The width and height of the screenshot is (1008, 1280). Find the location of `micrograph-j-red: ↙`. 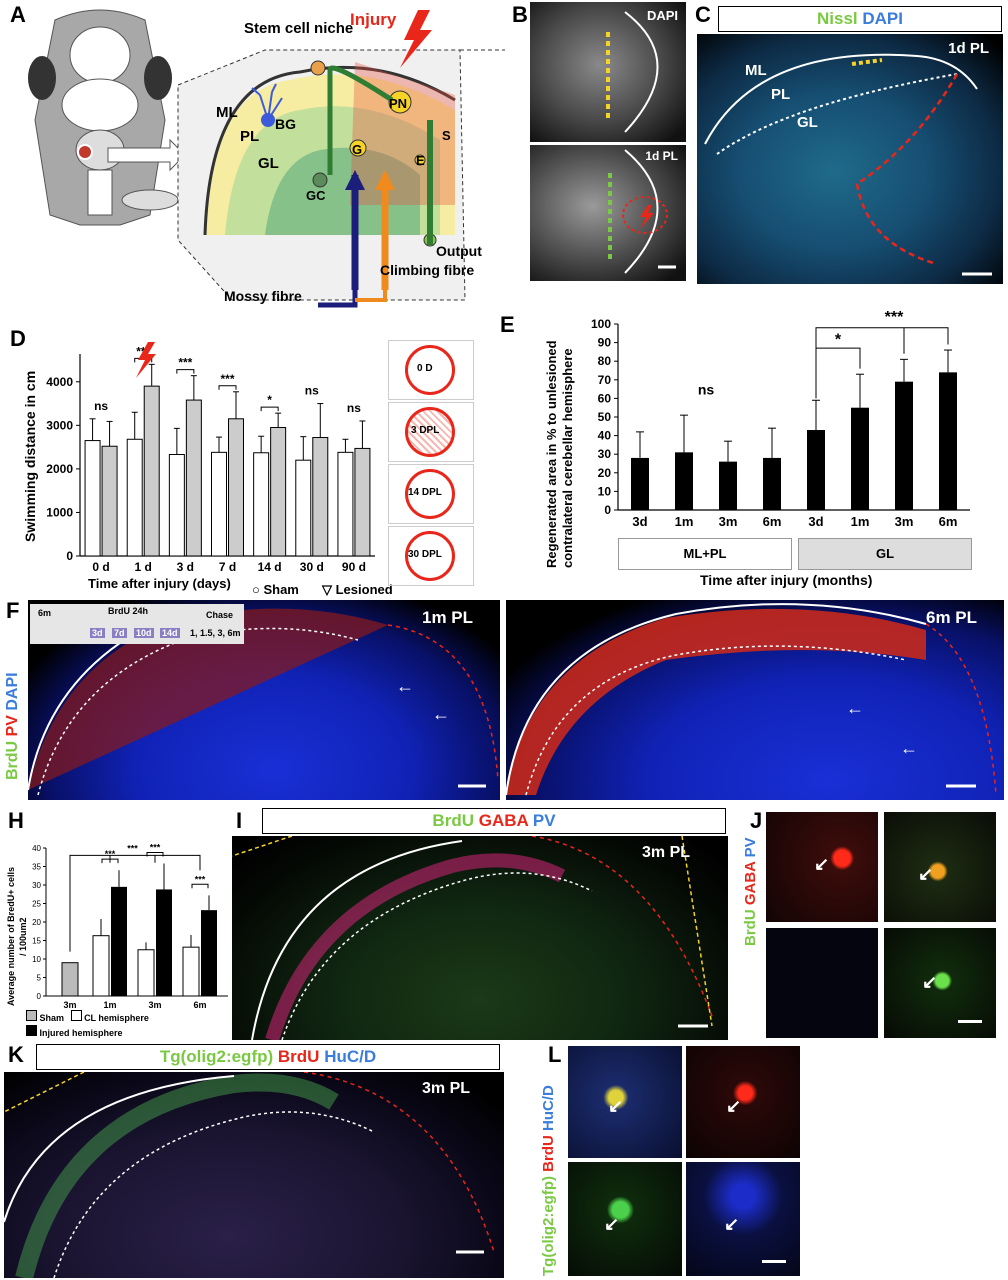

micrograph-j-red: ↙ is located at coordinates (822, 867).